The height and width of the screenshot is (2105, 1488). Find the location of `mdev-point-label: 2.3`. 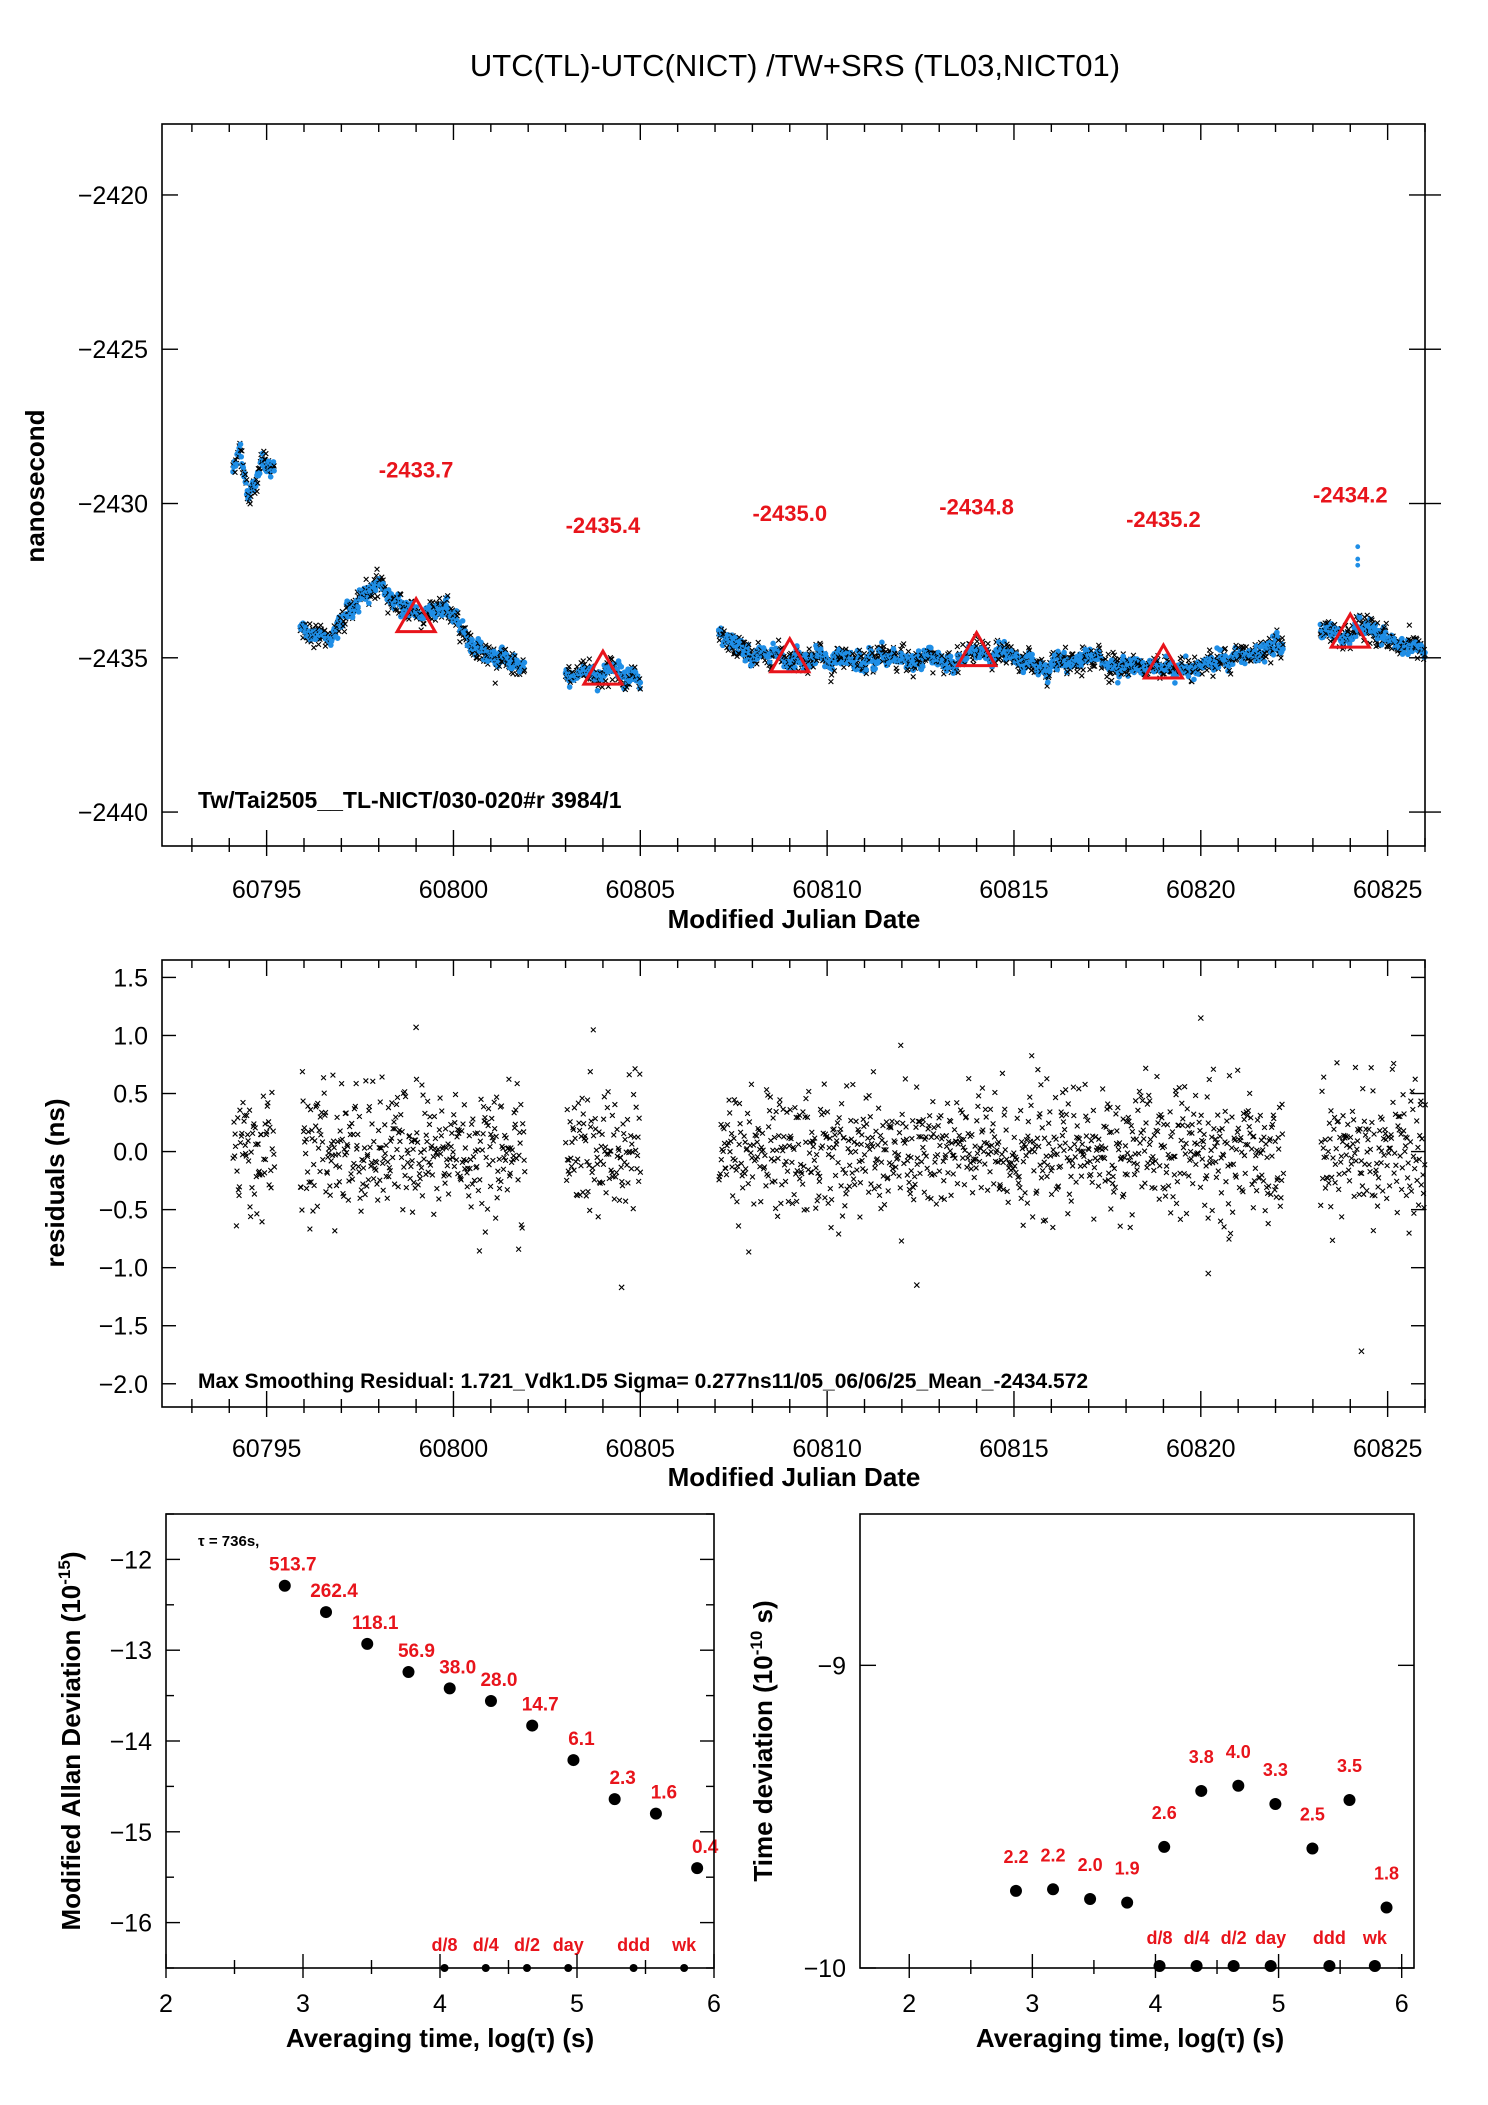

mdev-point-label: 2.3 is located at coordinates (622, 1778).